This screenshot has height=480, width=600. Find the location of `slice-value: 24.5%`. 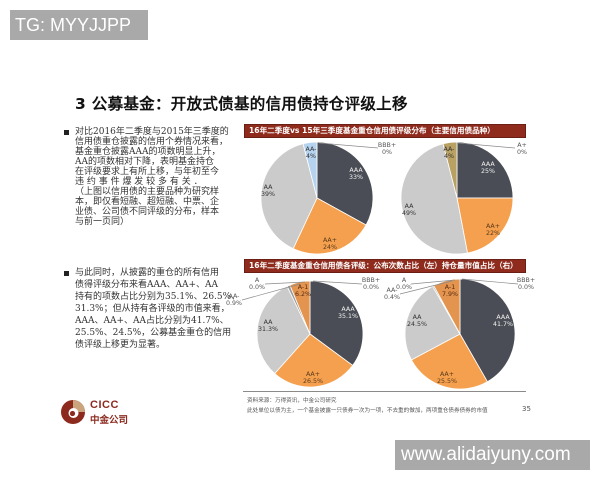

slice-value: 24.5% is located at coordinates (417, 324).